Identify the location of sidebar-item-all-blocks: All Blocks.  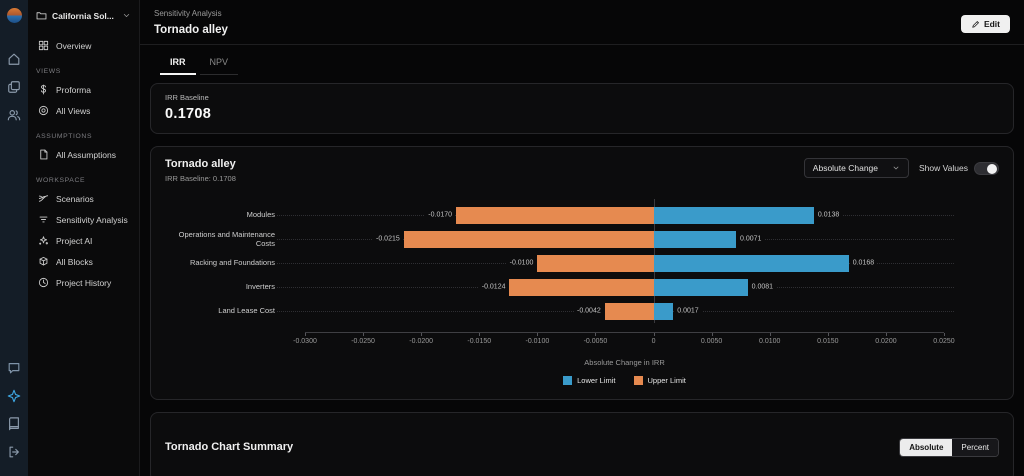
(83, 261).